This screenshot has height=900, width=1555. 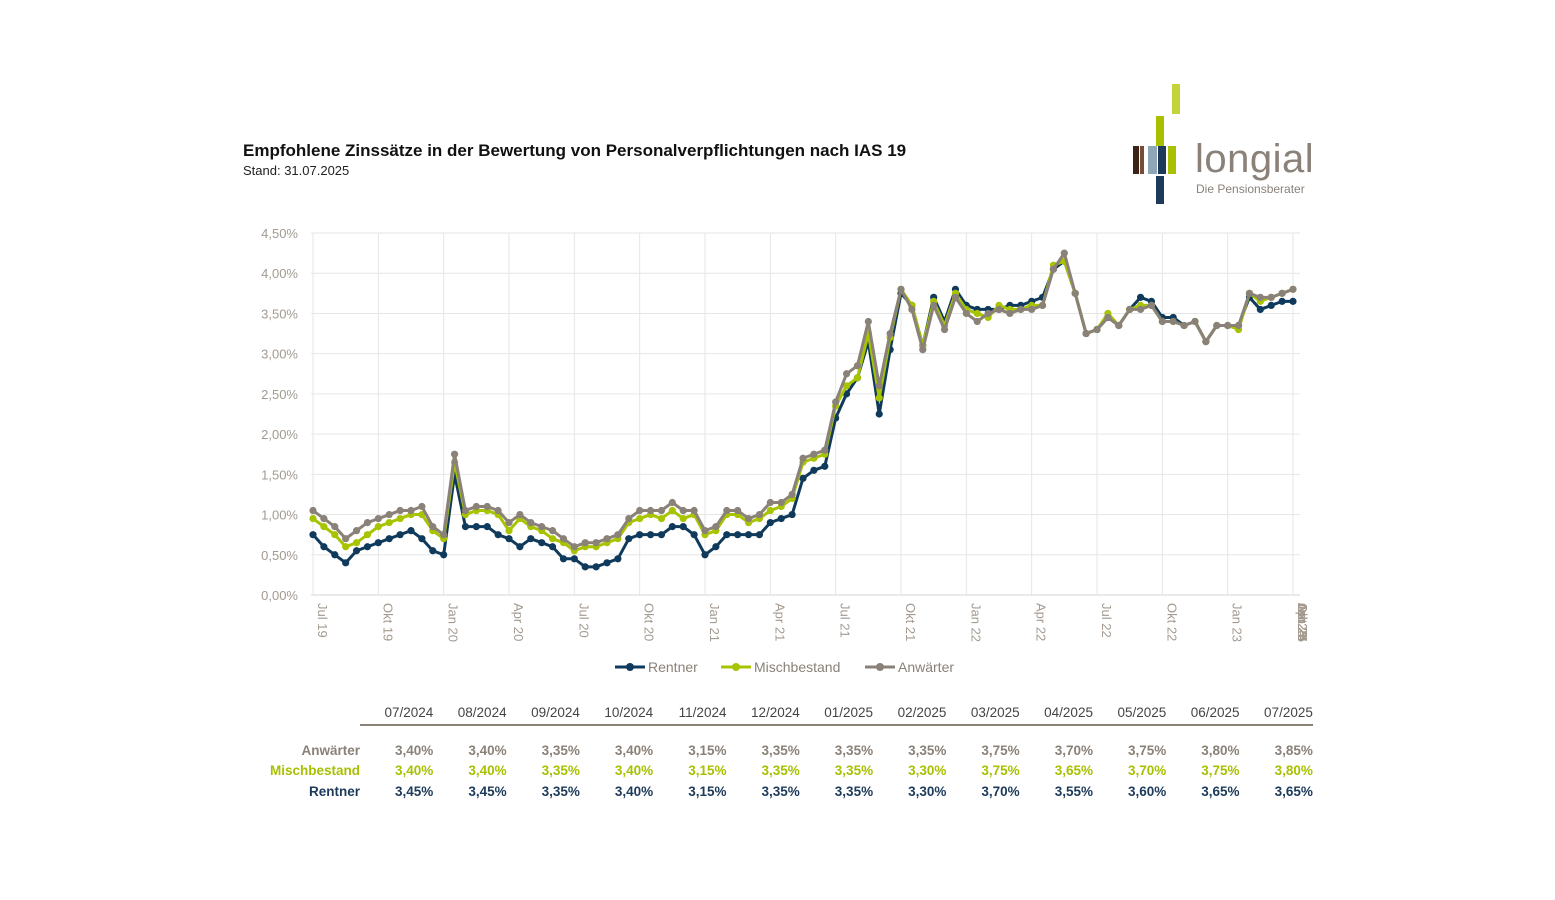 What do you see at coordinates (797, 667) in the screenshot?
I see `legend-label: Mischbestand` at bounding box center [797, 667].